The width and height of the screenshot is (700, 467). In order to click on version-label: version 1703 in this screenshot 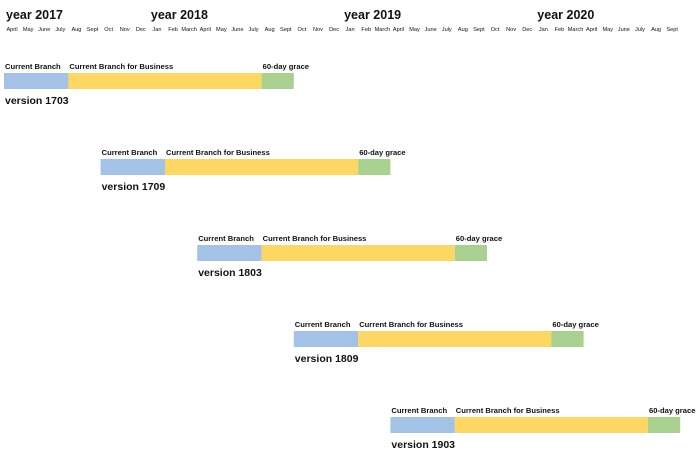, I will do `click(37, 101)`.